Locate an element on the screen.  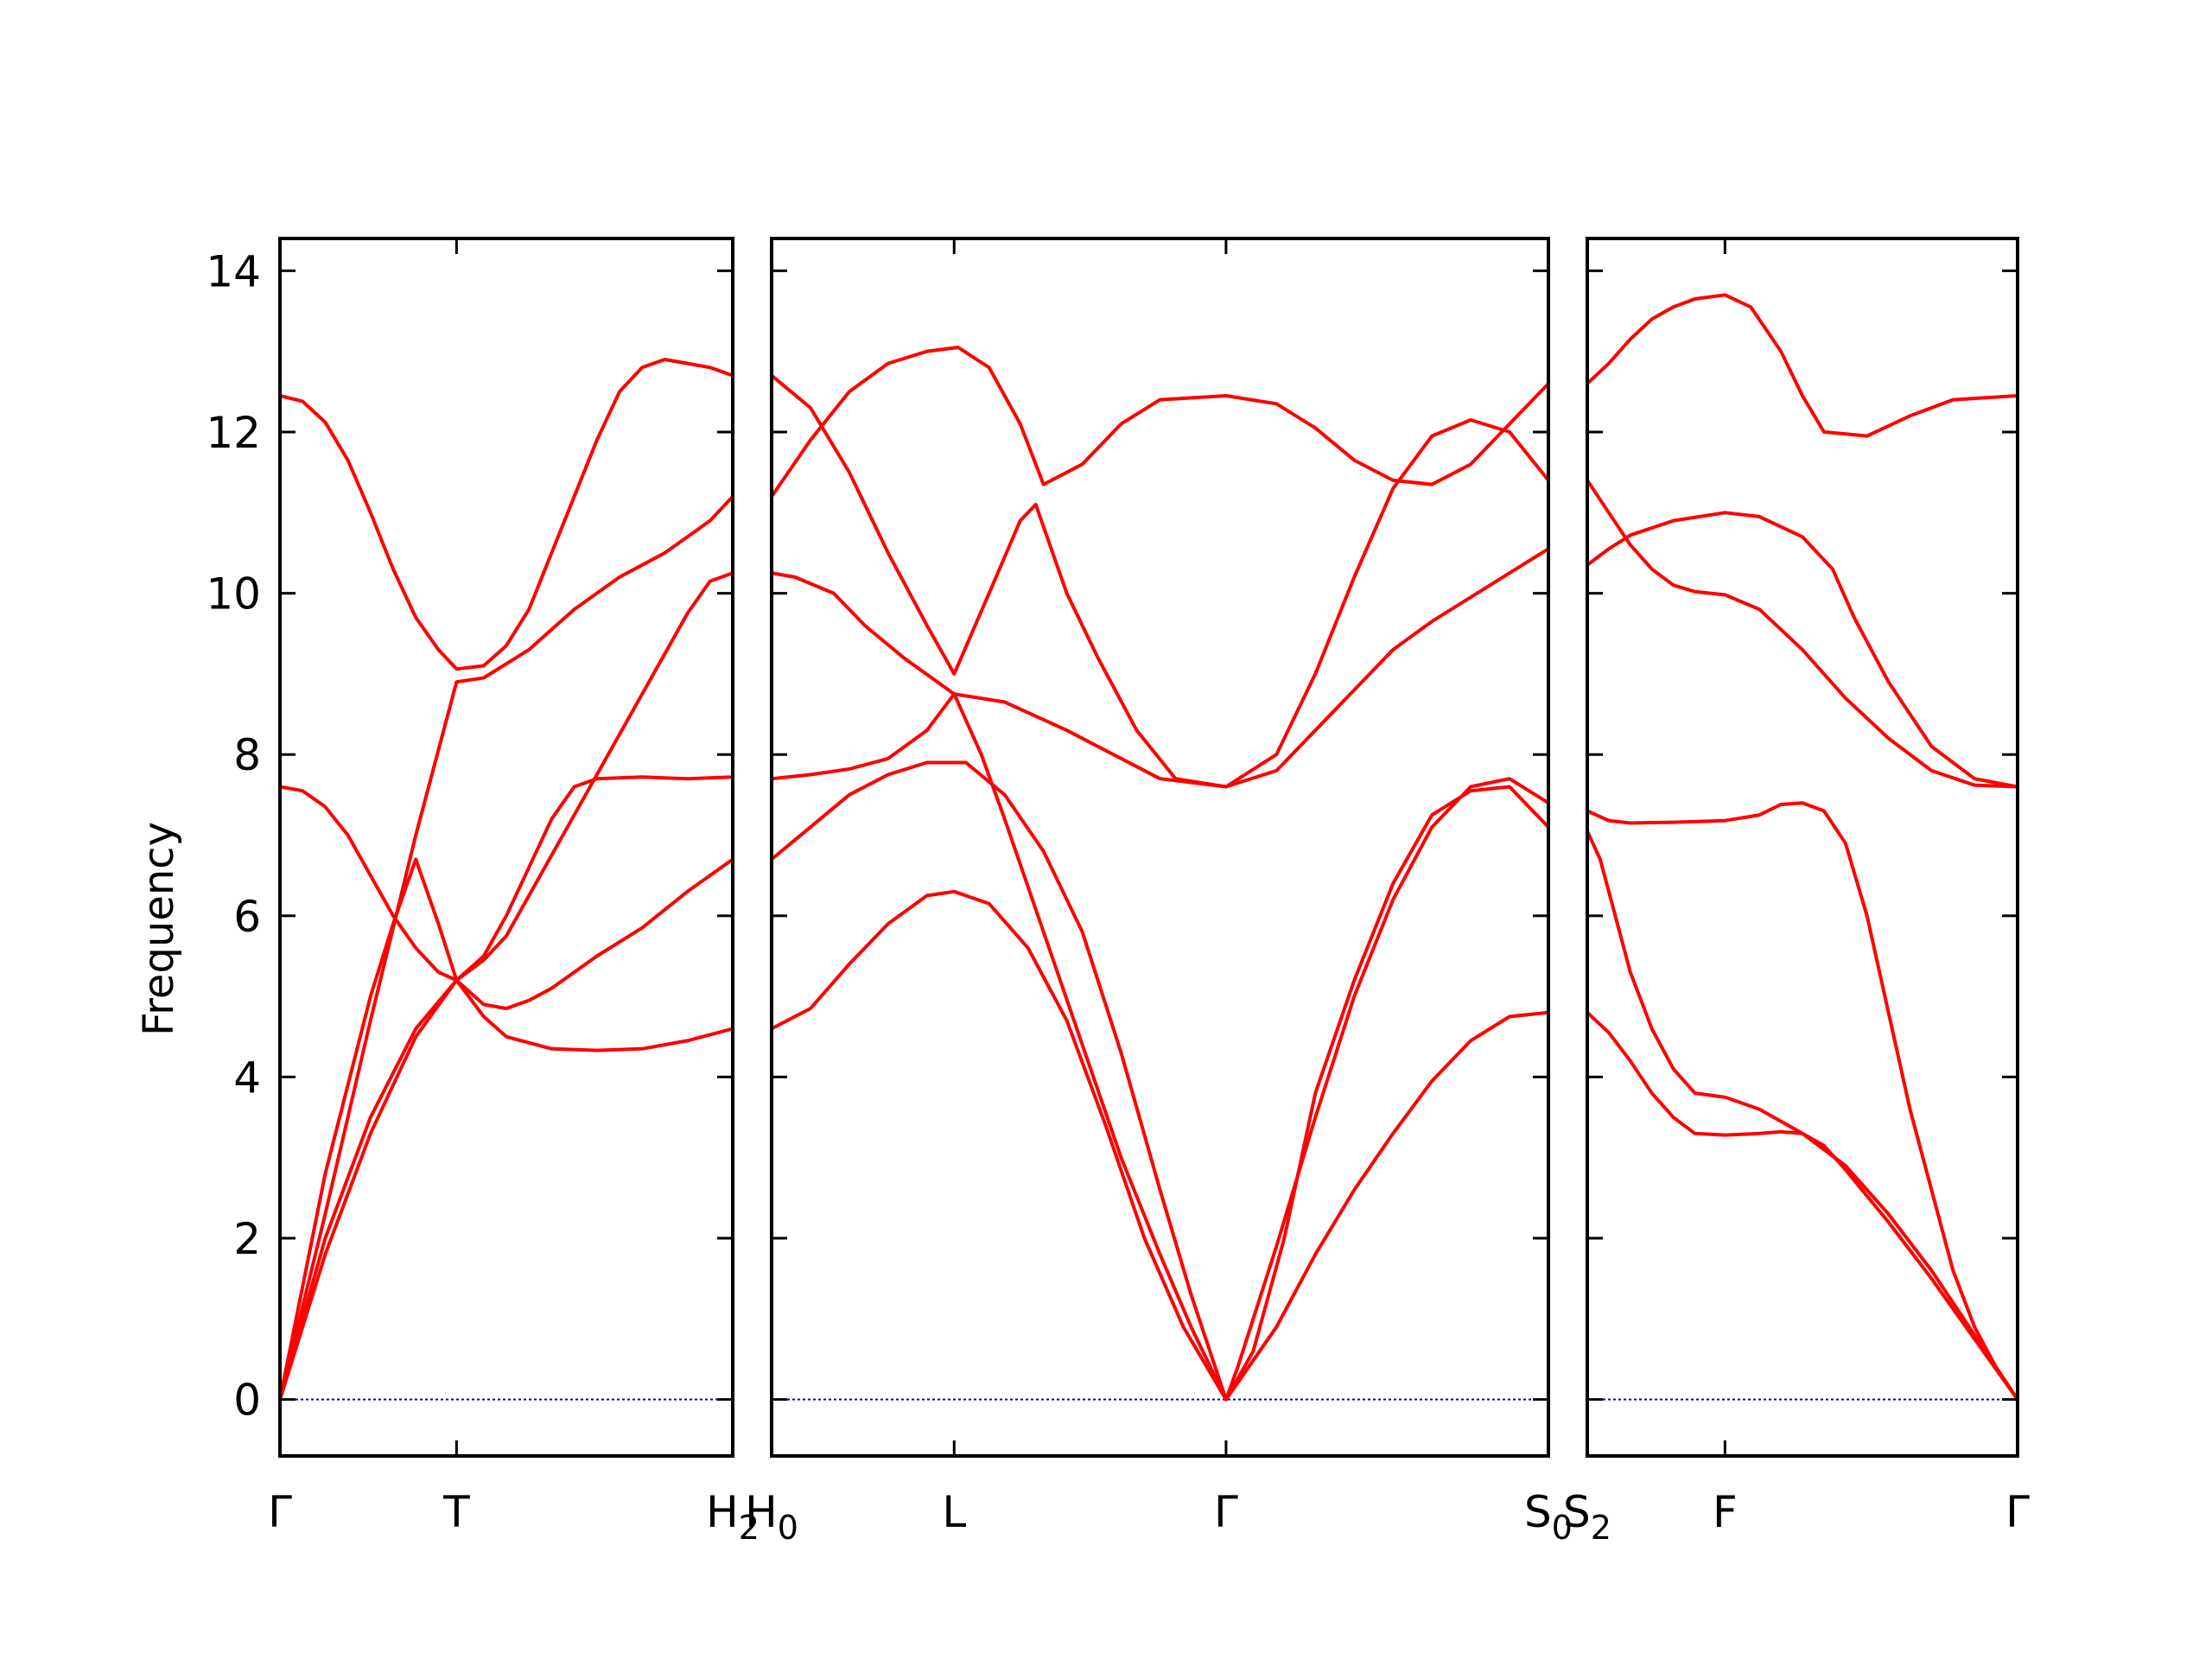
y-tick-label: 12 is located at coordinates (233, 433).